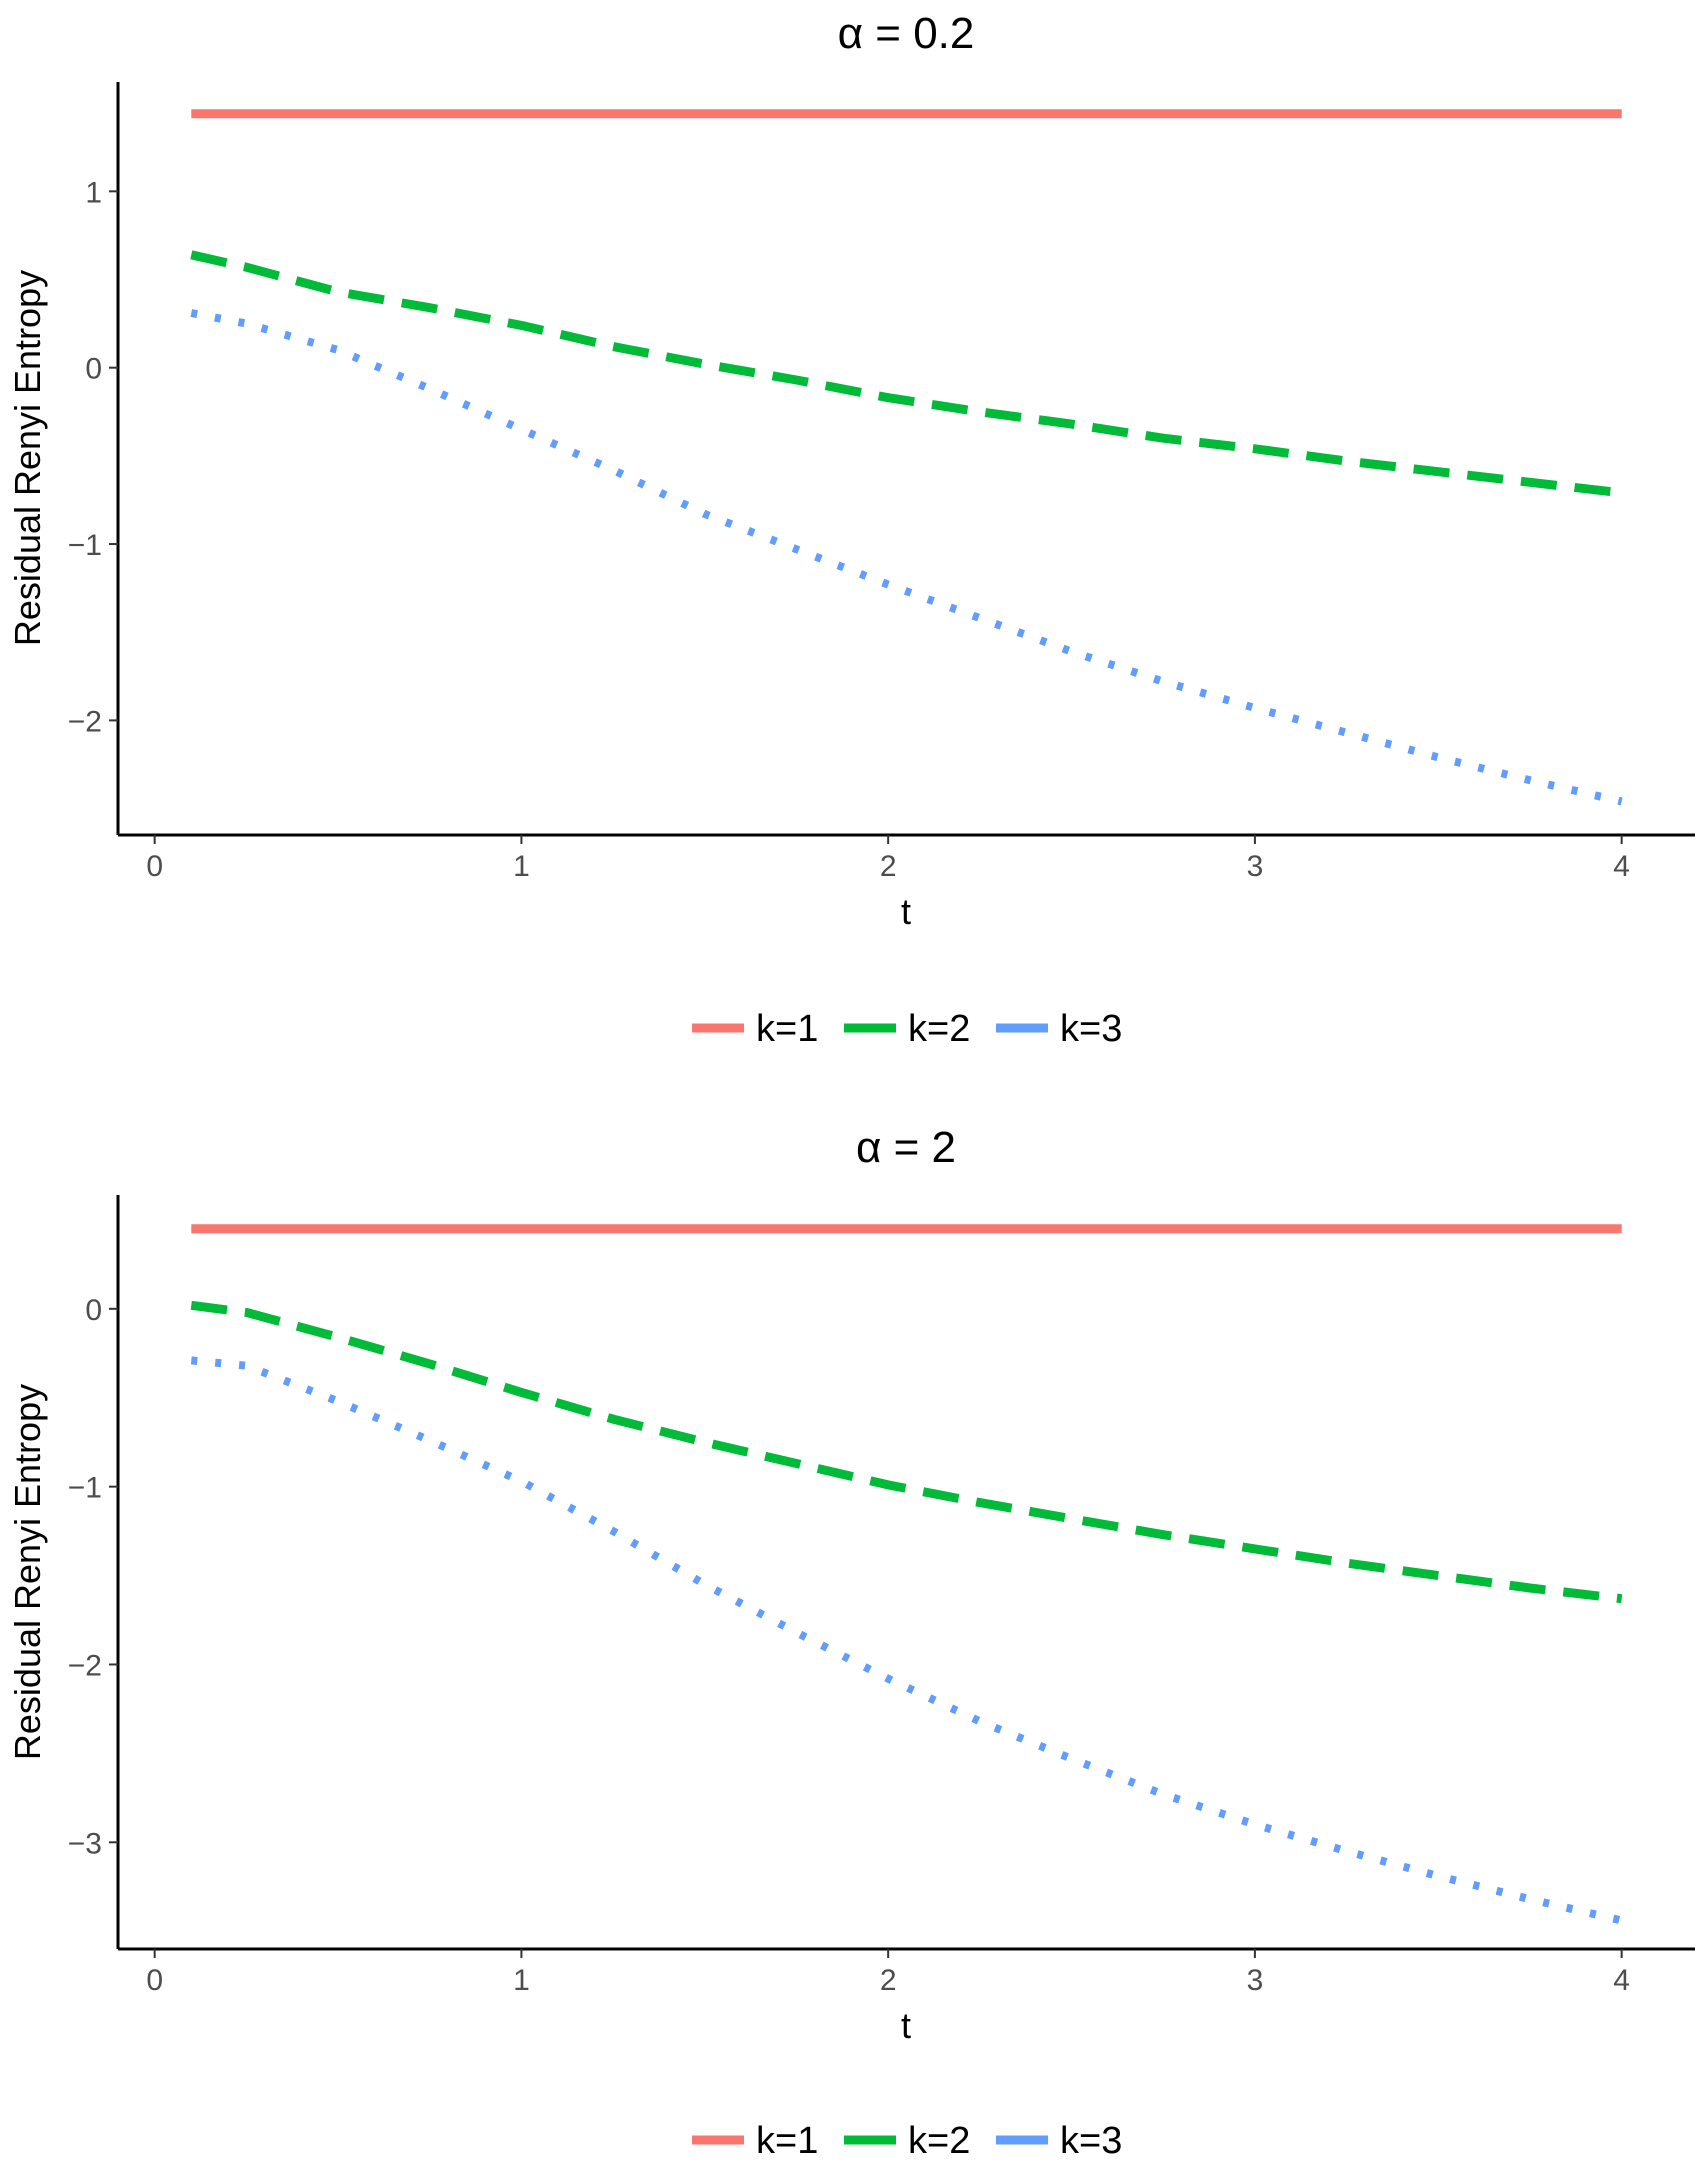 The image size is (1706, 2177). I want to click on y-tick-label: −3, so click(85, 1843).